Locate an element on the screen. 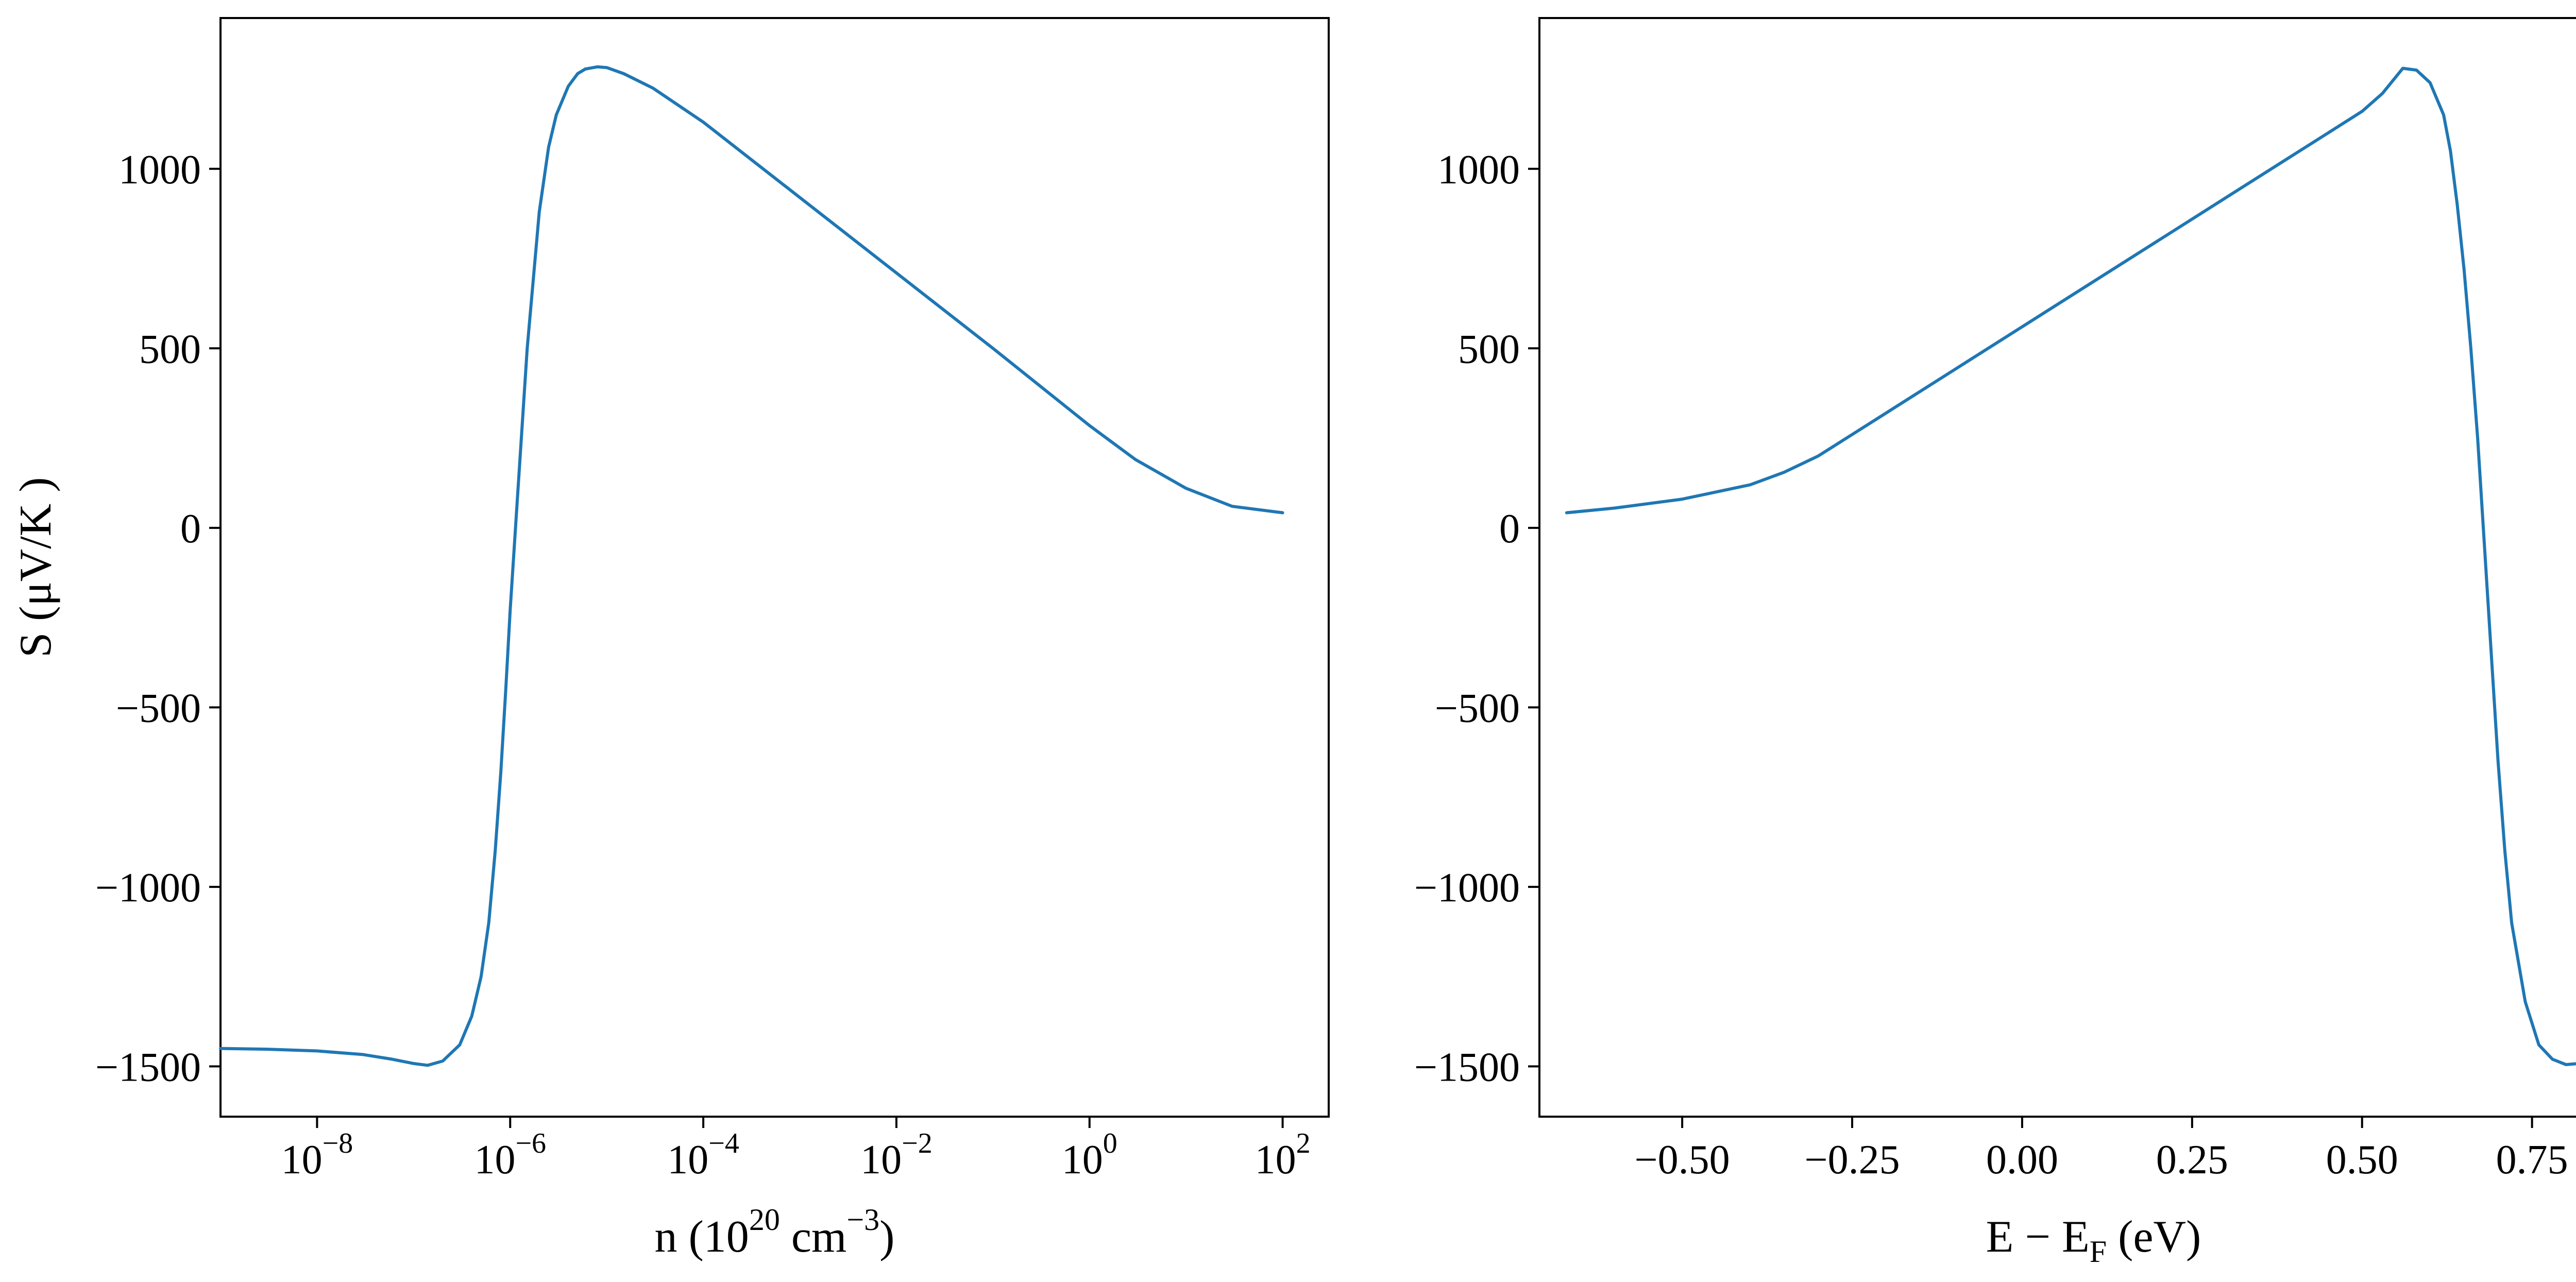  x-axis-label: E − EF (eV) is located at coordinates (2093, 1240).